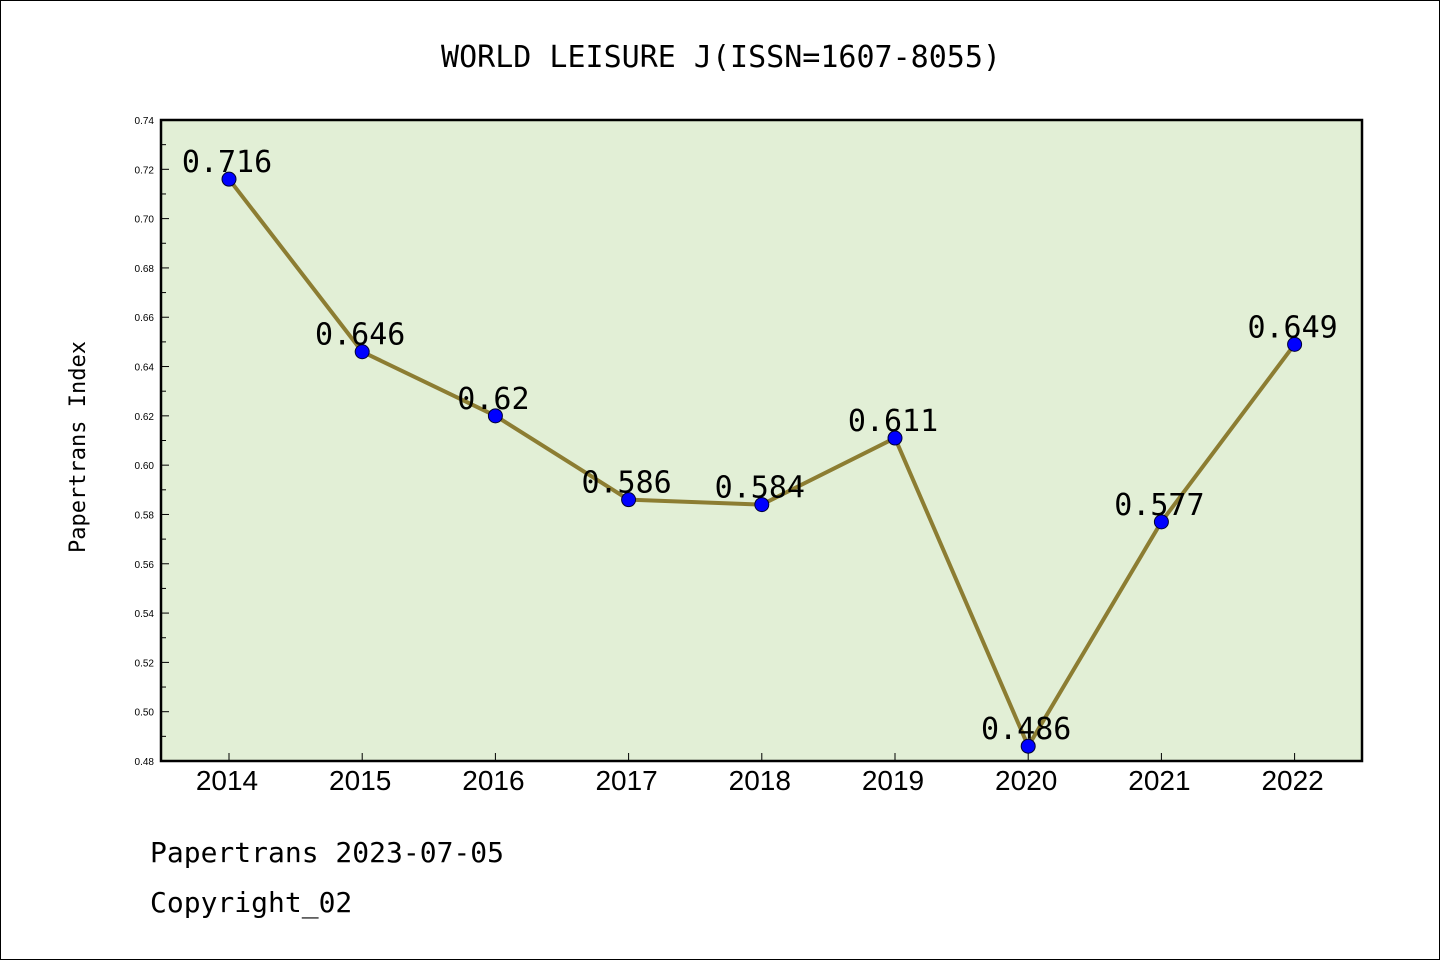 This screenshot has height=960, width=1440. Describe the element at coordinates (145, 515) in the screenshot. I see `y-tick-label: 0.58` at that location.